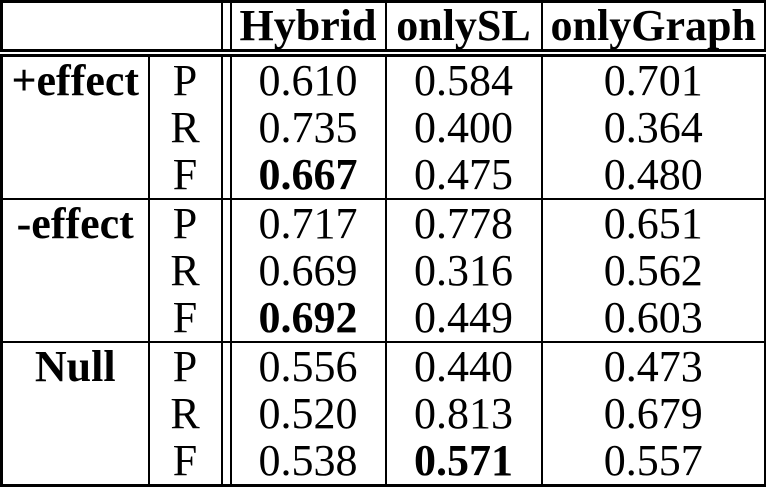  Describe the element at coordinates (653, 365) in the screenshot. I see `value-cell: 0.473` at that location.